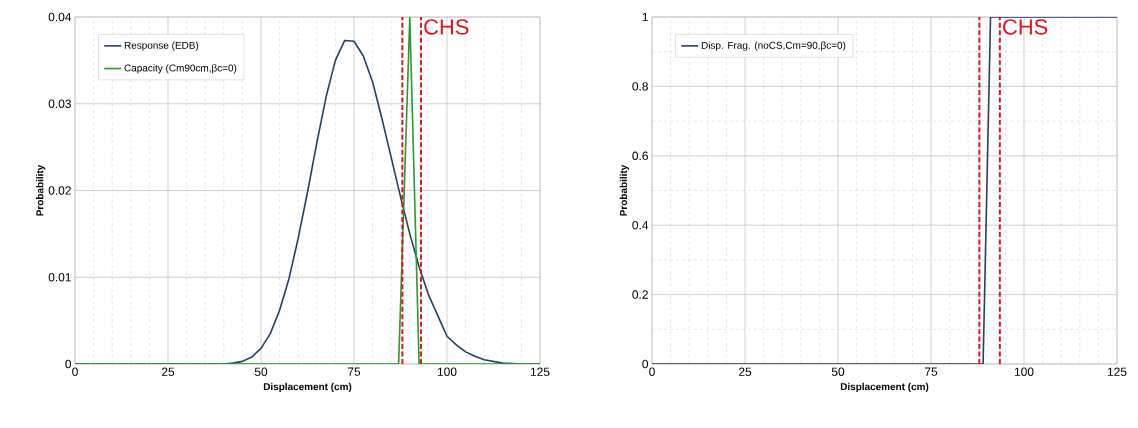 The height and width of the screenshot is (428, 1138). Describe the element at coordinates (640, 225) in the screenshot. I see `y-tick-label: 0.4` at that location.